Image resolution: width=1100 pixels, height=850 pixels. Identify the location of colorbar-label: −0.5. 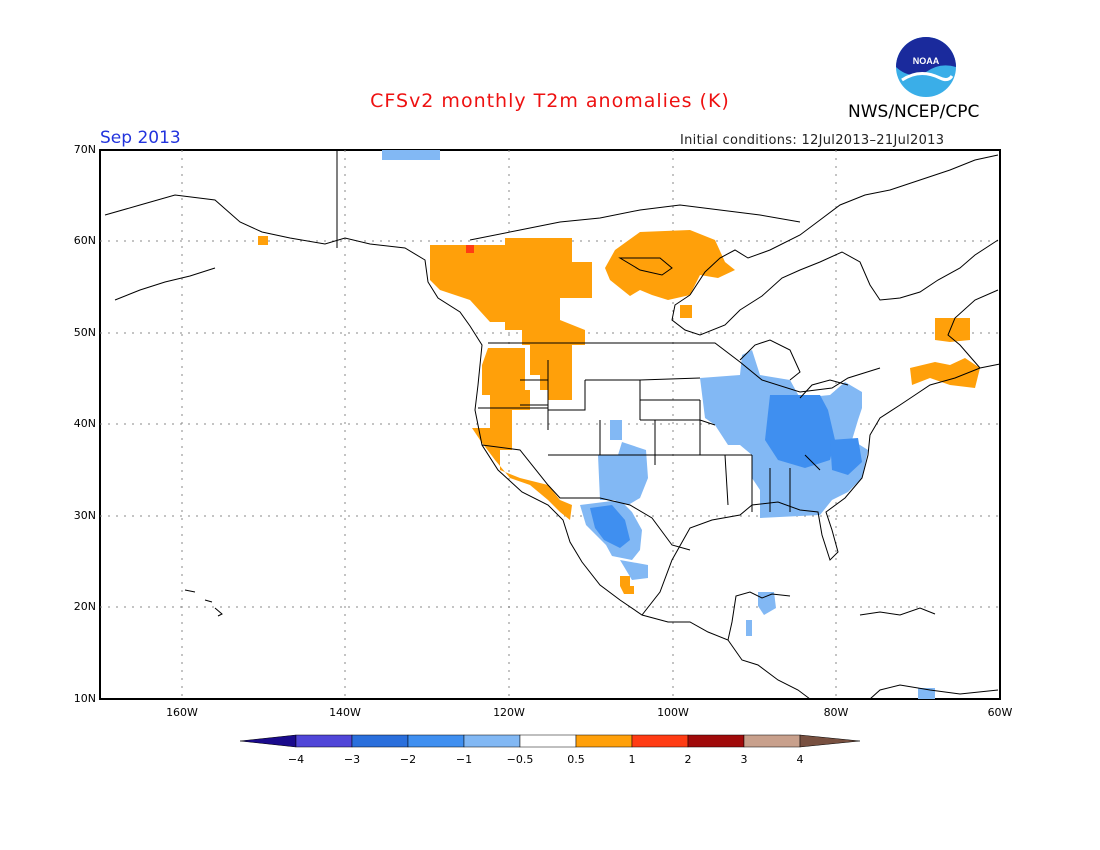
(520, 759).